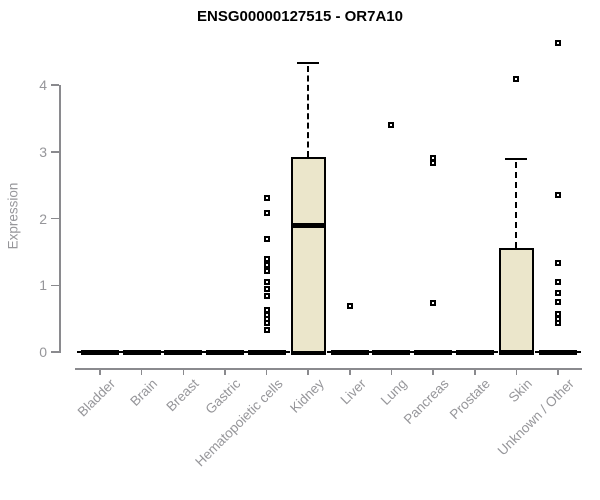  What do you see at coordinates (520, 391) in the screenshot?
I see `category-label-skin: Skin` at bounding box center [520, 391].